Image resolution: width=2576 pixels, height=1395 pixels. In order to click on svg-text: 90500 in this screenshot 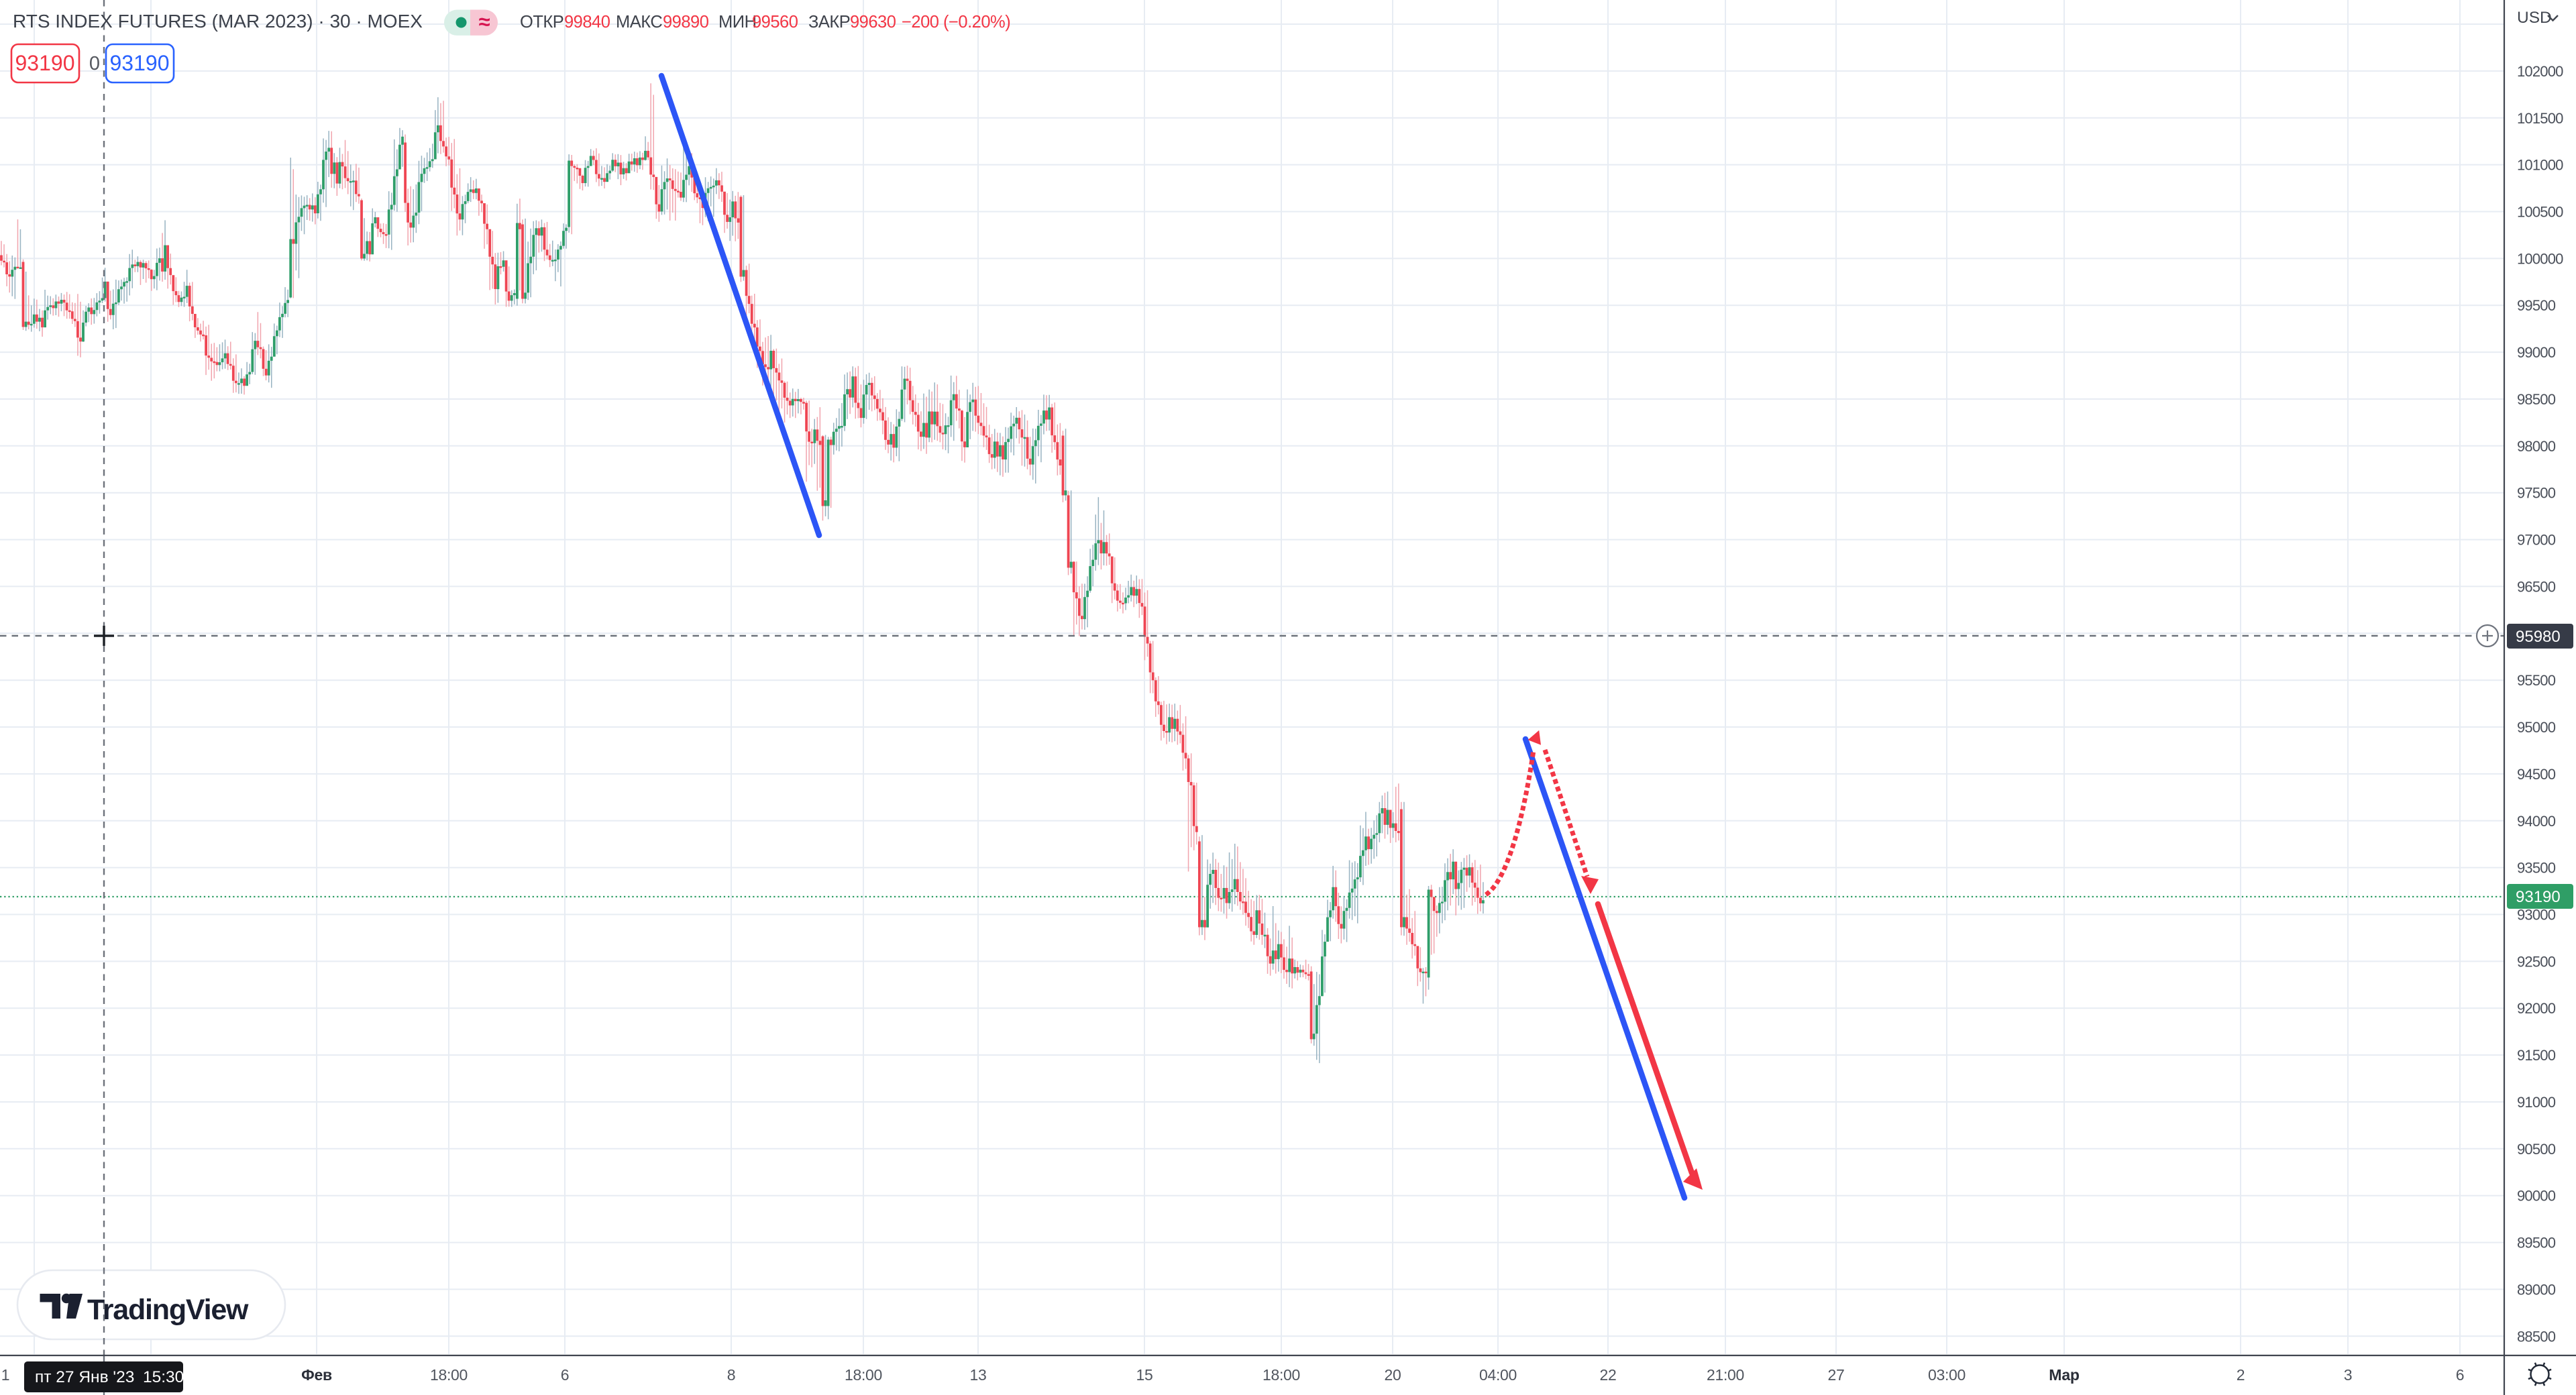, I will do `click(2536, 1149)`.